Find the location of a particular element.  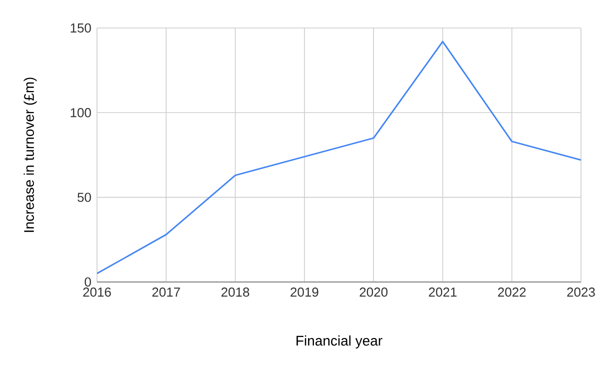

x-tick-label: 2018 is located at coordinates (235, 292).